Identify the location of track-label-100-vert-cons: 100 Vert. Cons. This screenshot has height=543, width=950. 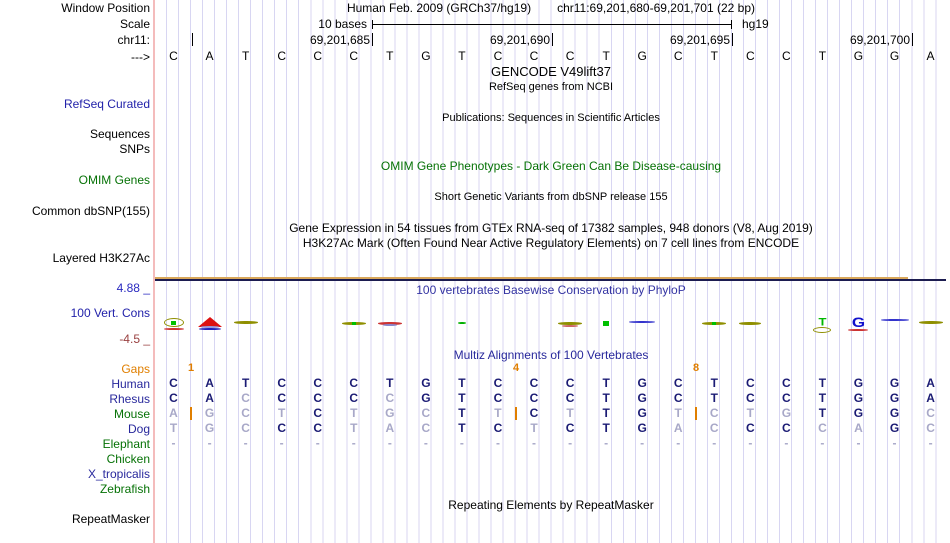
(110, 313).